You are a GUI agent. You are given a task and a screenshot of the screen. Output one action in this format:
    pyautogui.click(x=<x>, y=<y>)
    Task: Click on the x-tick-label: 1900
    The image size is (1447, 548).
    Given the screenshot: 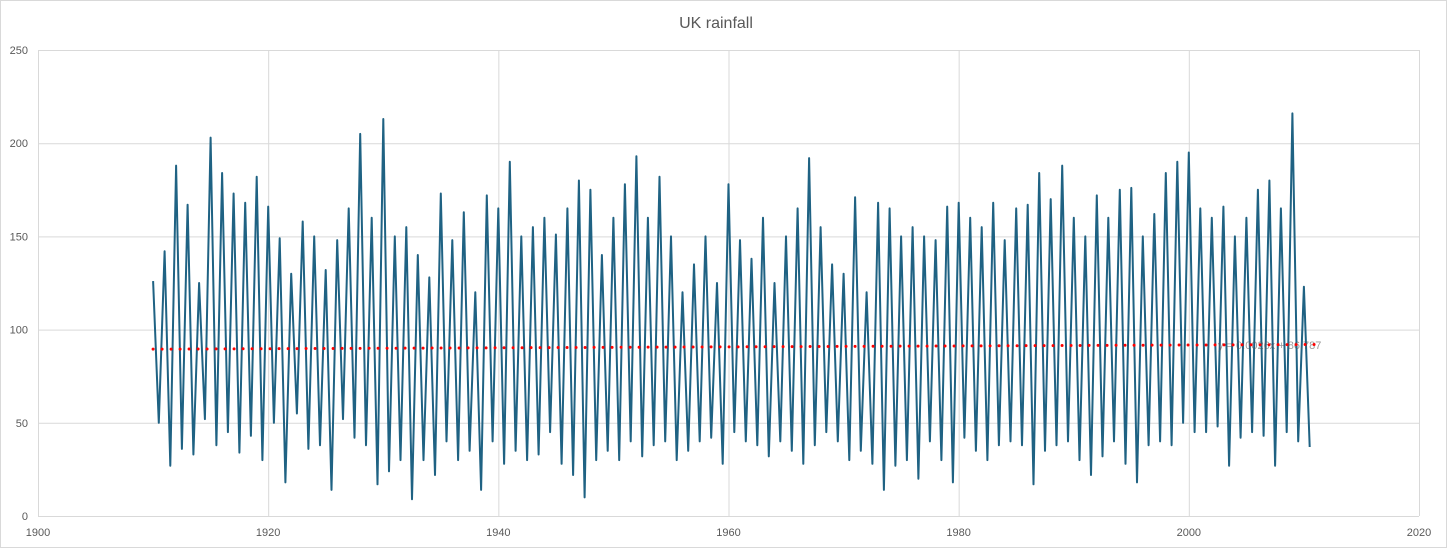 What is the action you would take?
    pyautogui.click(x=38, y=533)
    